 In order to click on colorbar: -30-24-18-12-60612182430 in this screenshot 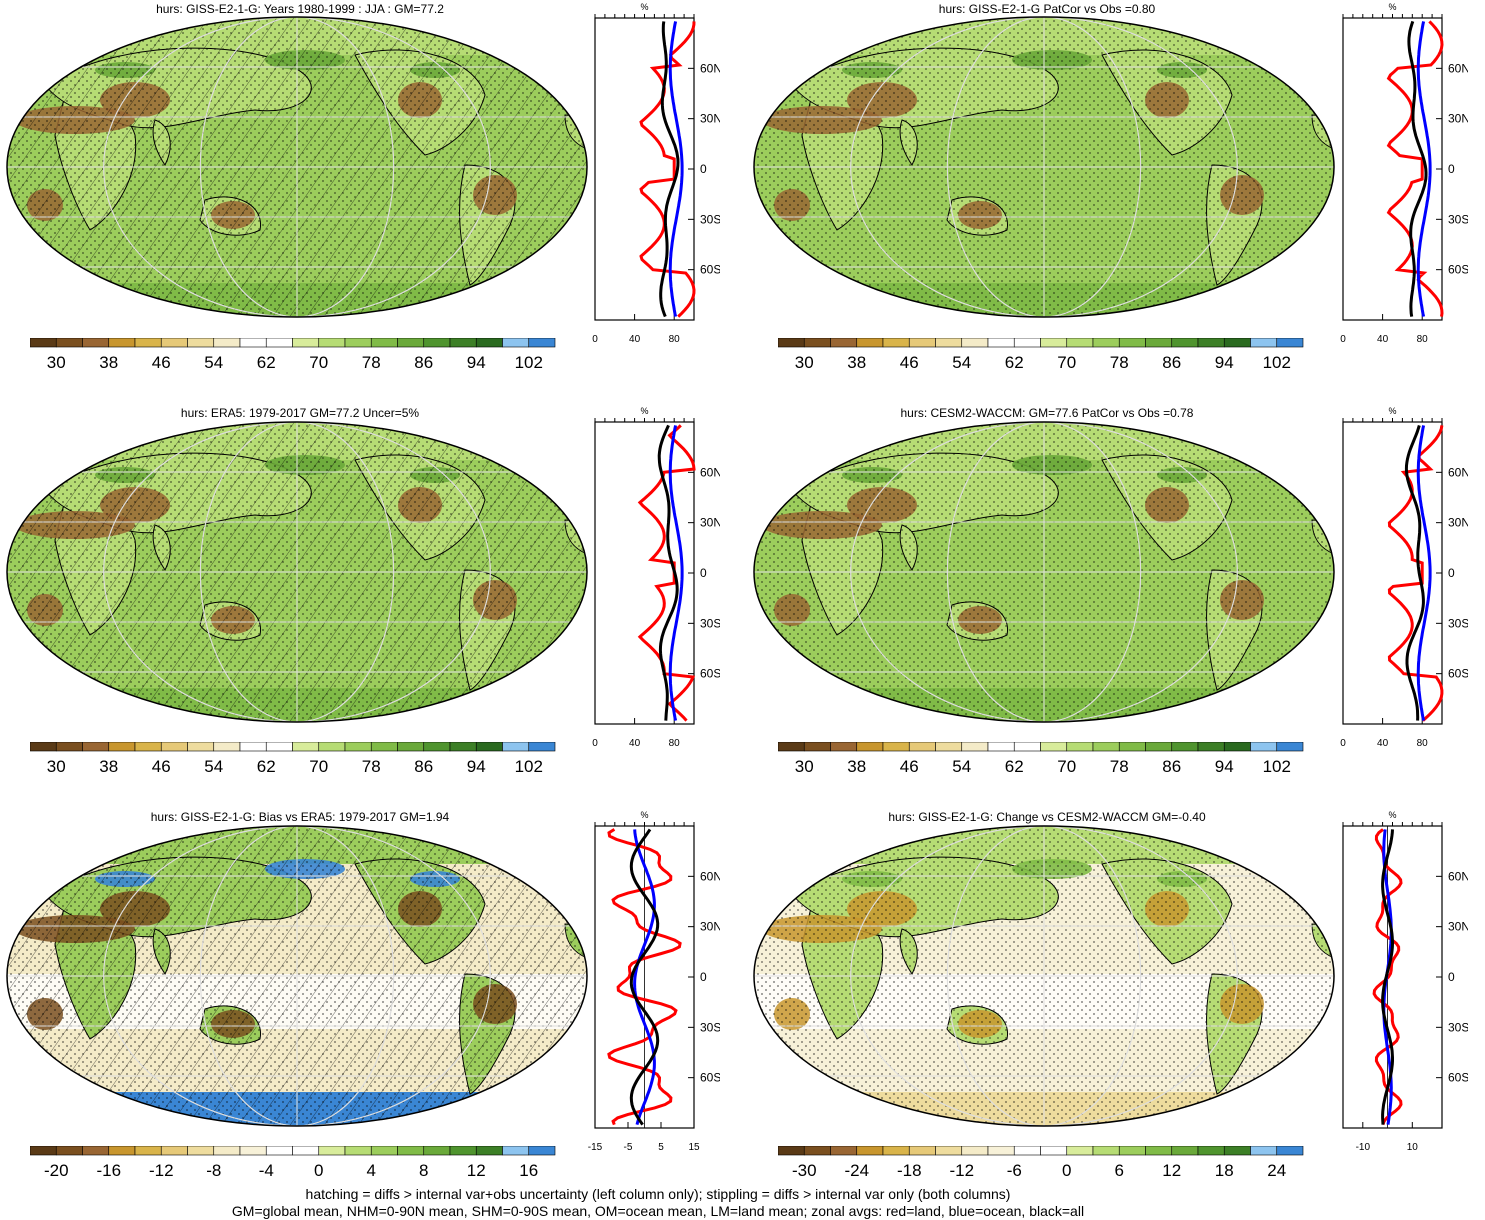, I will do `click(1041, 1163)`.